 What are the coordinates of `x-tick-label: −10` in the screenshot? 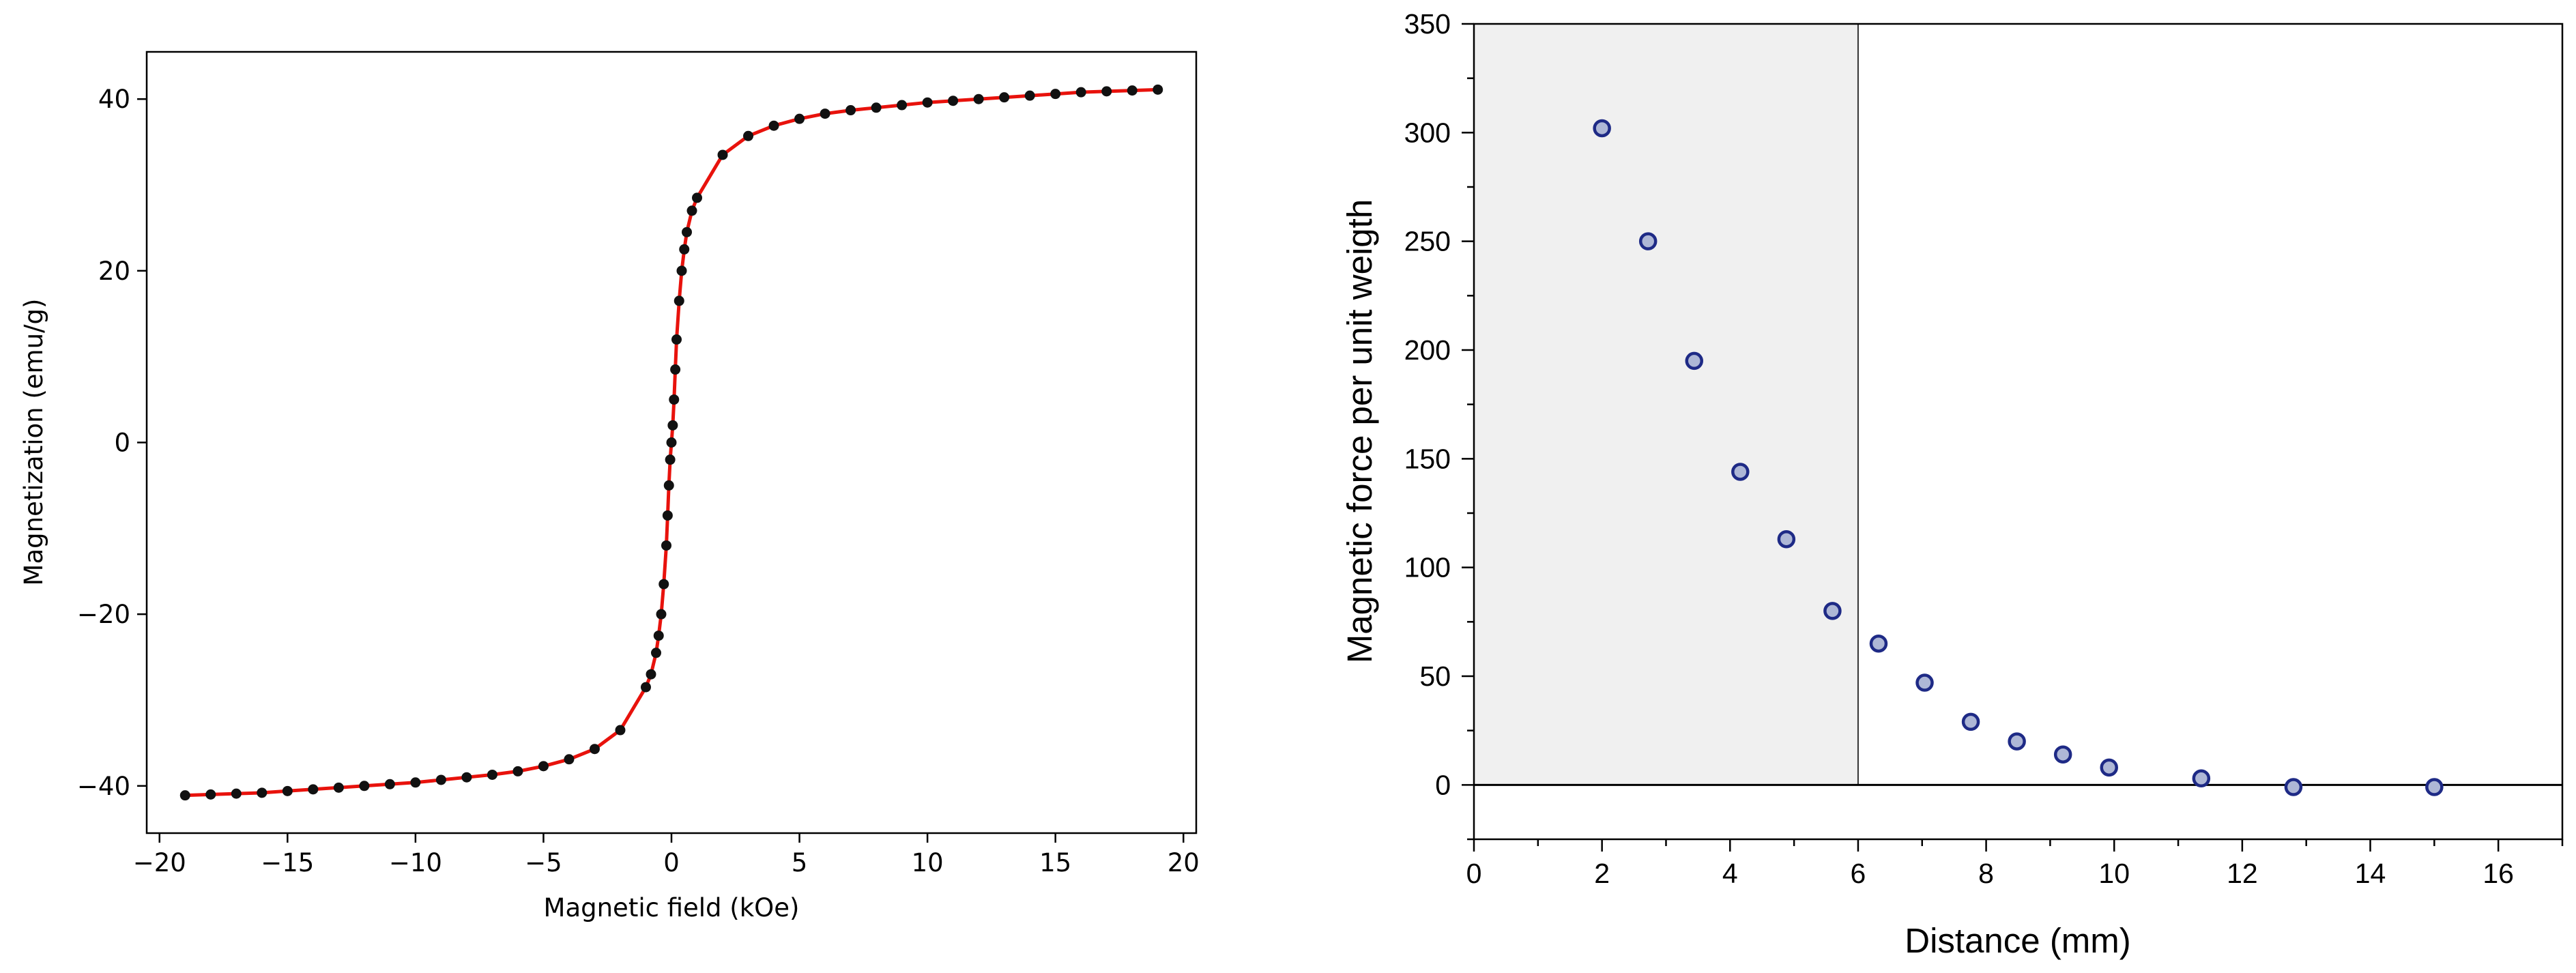 It's located at (415, 863).